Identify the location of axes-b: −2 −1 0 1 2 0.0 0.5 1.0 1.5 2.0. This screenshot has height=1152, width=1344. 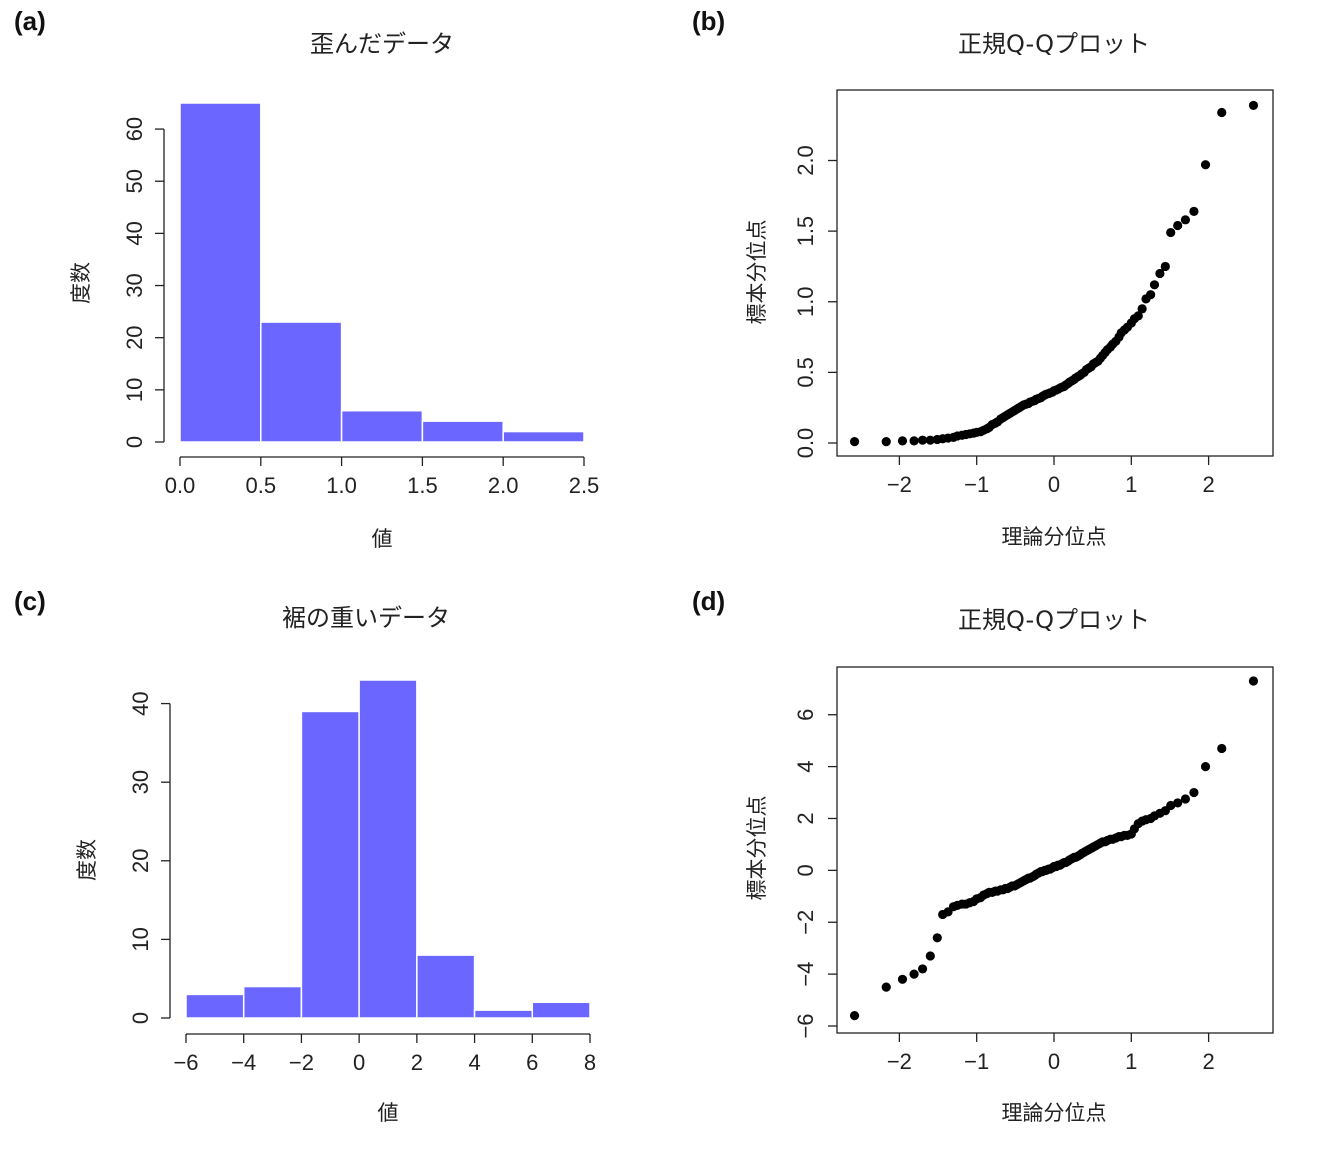
(1004, 321).